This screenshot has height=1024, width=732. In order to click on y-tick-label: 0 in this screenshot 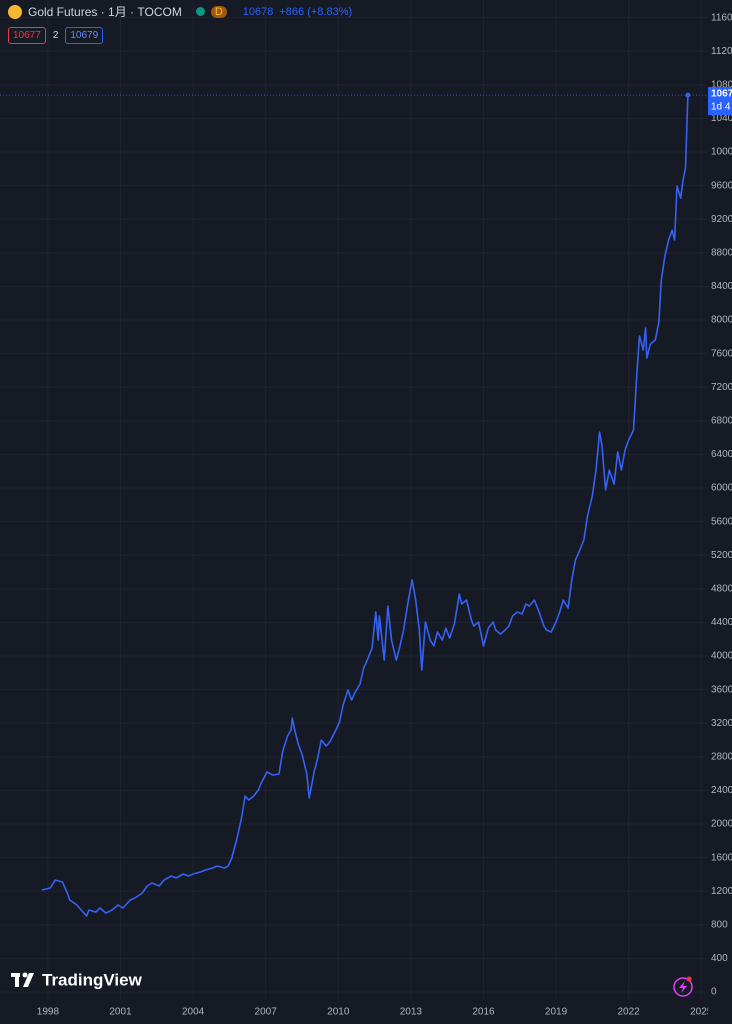, I will do `click(714, 992)`.